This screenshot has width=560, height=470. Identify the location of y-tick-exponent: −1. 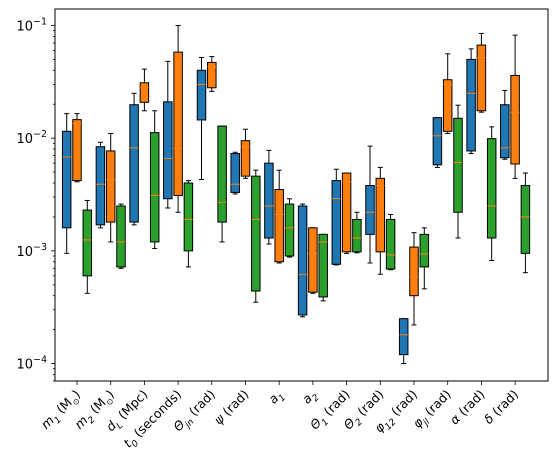
(40, 21).